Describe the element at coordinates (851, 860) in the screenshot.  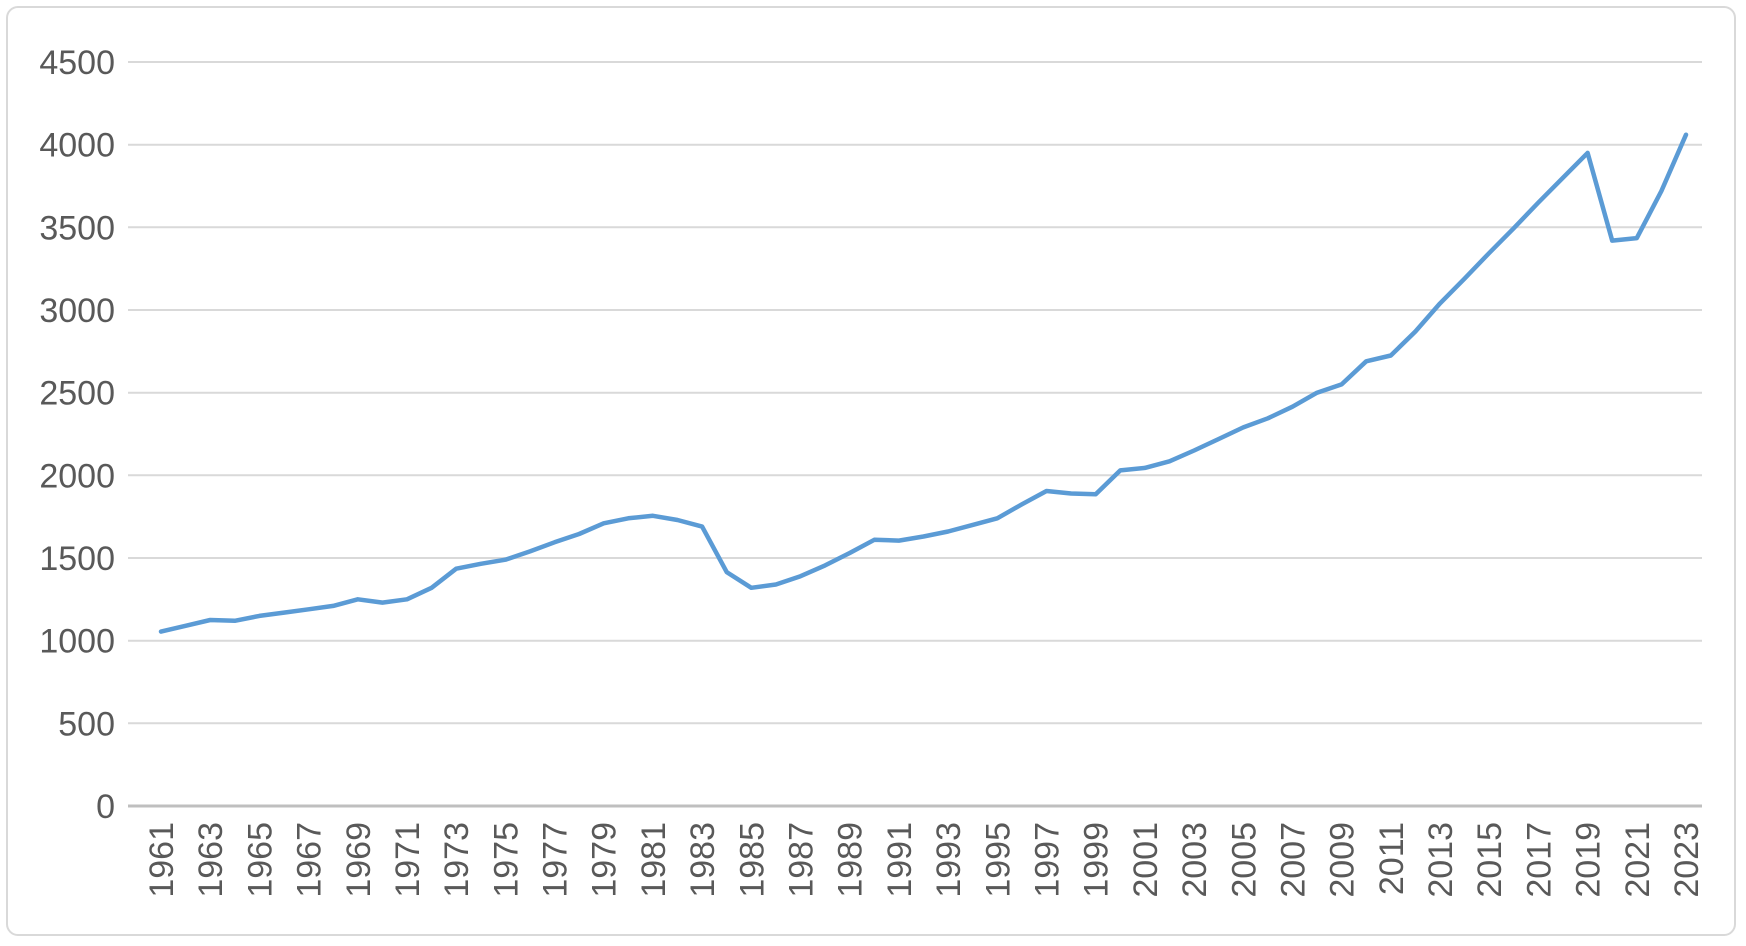
I see `x-tick-label: 1989` at that location.